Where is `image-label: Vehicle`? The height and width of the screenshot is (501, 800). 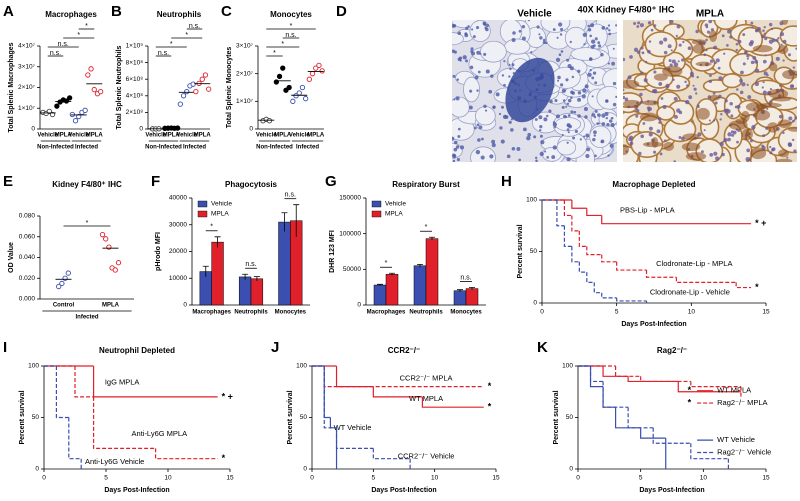 image-label: Vehicle is located at coordinates (534, 14).